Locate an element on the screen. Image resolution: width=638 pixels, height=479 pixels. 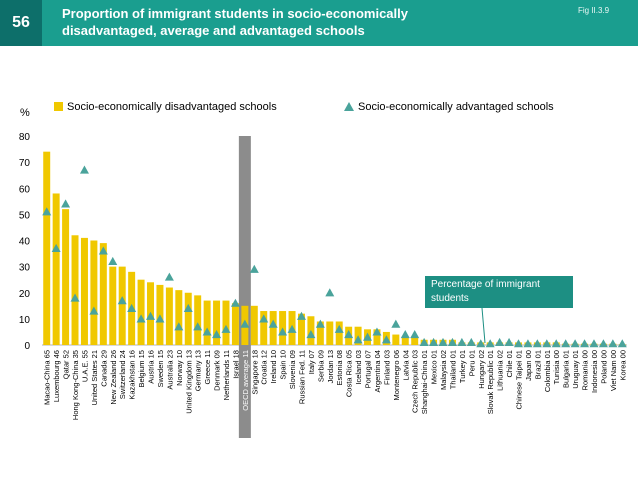
y-axis-label: % is located at coordinates (25, 113).